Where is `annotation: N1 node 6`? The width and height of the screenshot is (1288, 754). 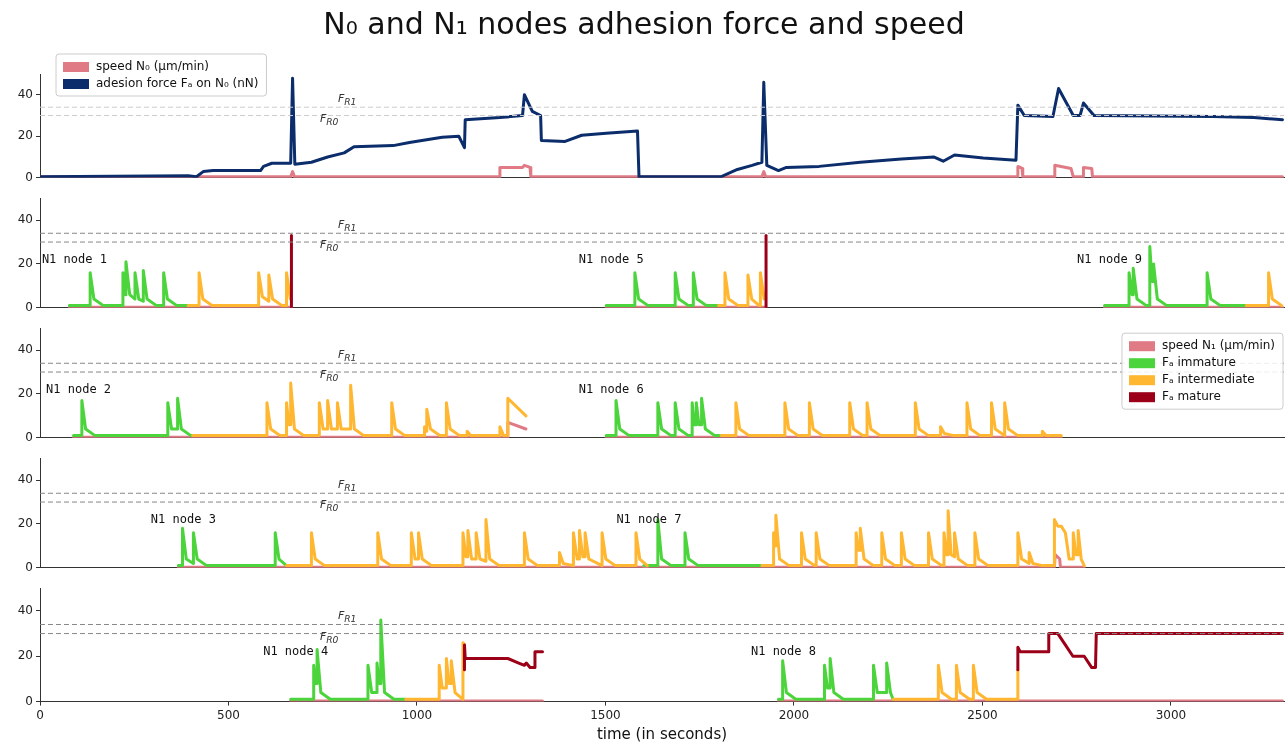
annotation: N1 node 6 is located at coordinates (611, 388).